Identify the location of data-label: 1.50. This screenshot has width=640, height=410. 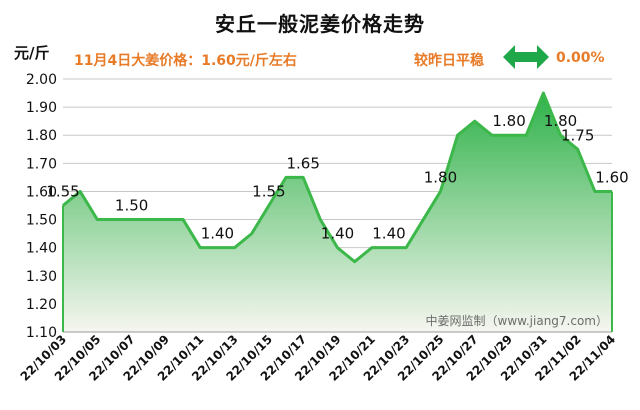
(131, 206).